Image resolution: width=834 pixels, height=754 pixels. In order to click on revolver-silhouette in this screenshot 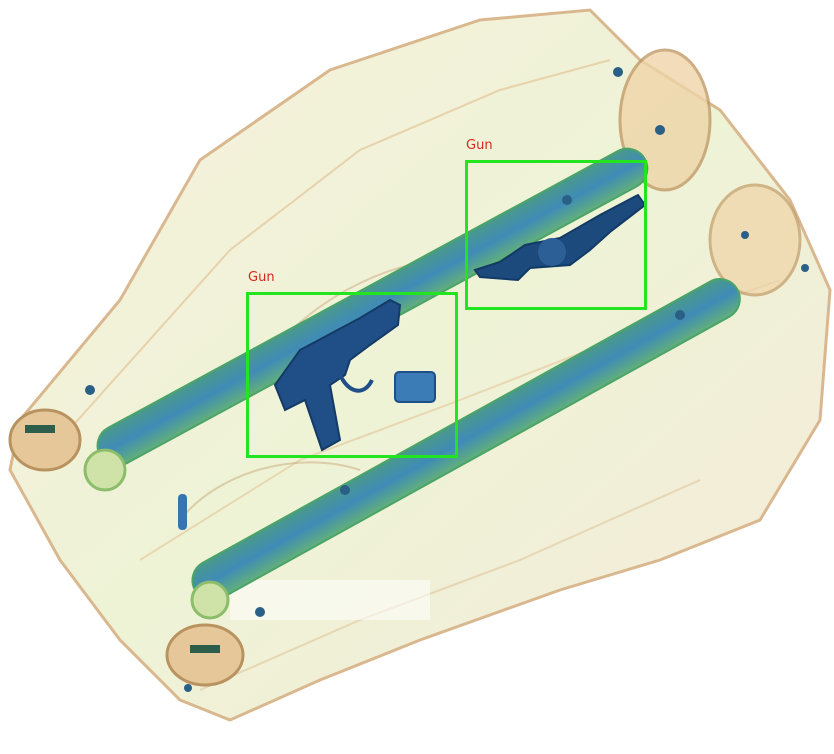, I will do `click(560, 237)`.